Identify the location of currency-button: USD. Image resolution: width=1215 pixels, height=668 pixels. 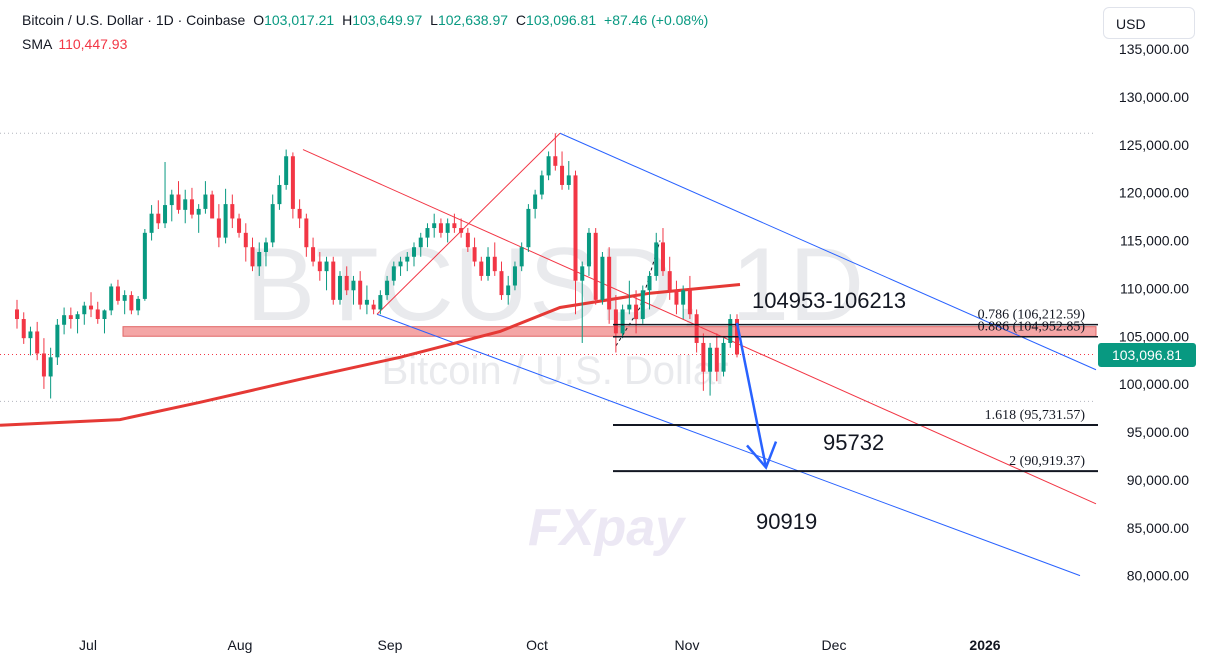
(1149, 23).